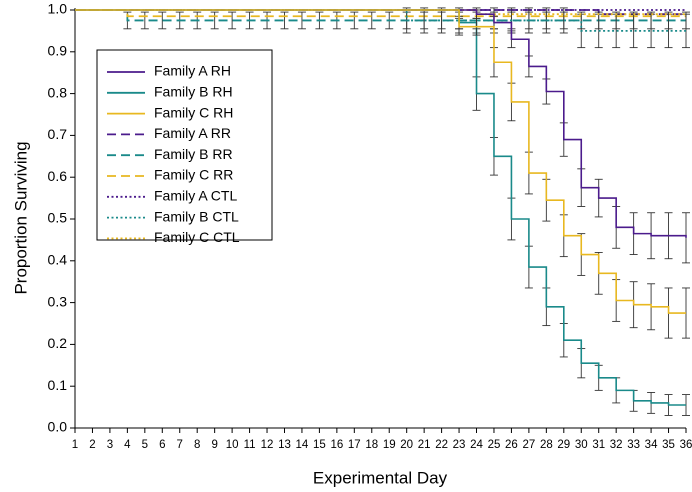 The height and width of the screenshot is (492, 692). What do you see at coordinates (145, 445) in the screenshot?
I see `x-tick-label: 5` at bounding box center [145, 445].